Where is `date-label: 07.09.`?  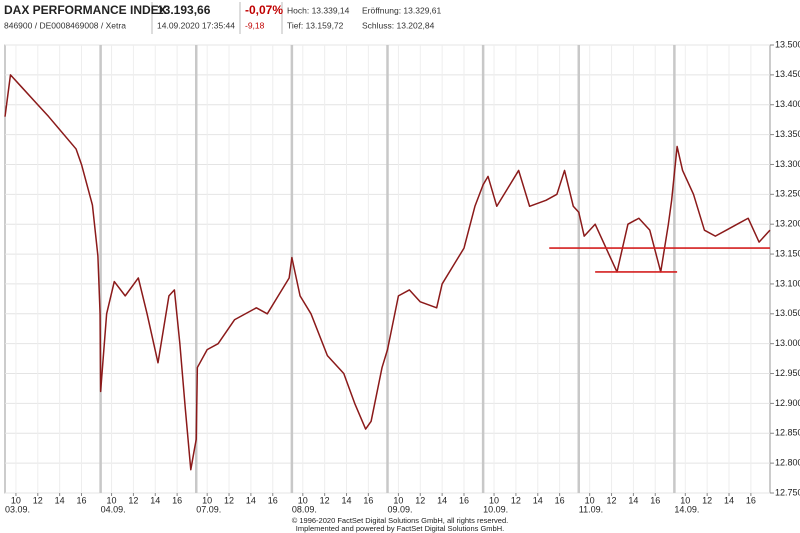
date-label: 07.09. is located at coordinates (208, 509).